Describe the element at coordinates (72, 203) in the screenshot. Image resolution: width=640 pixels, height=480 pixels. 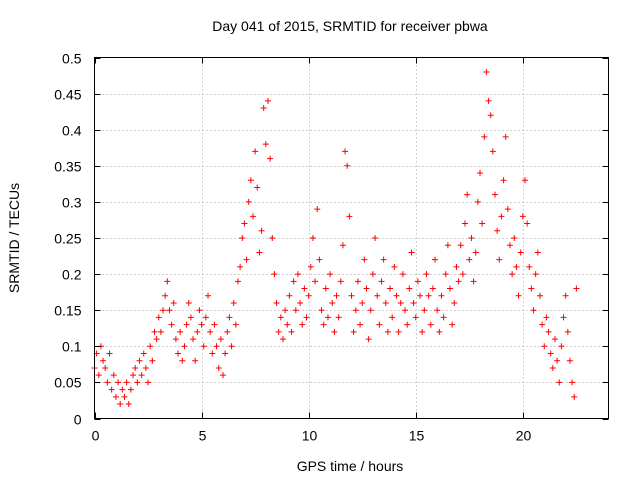
I see `y-tick-label: 0.3` at that location.